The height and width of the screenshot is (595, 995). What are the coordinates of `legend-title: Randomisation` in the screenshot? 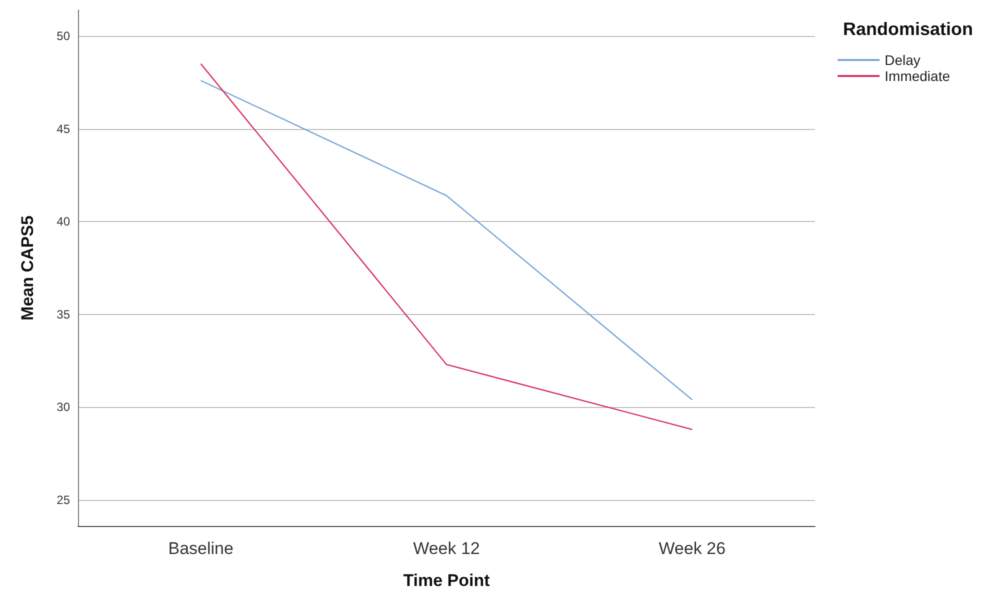 It's located at (908, 29).